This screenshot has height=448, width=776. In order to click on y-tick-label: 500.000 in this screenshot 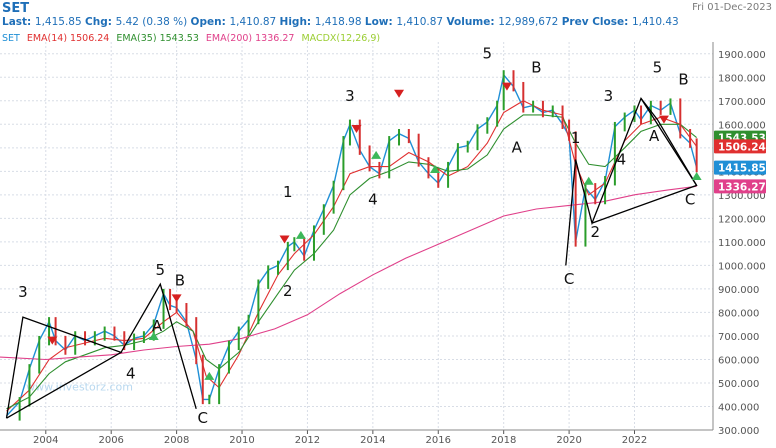, I will do `click(738, 384)`.